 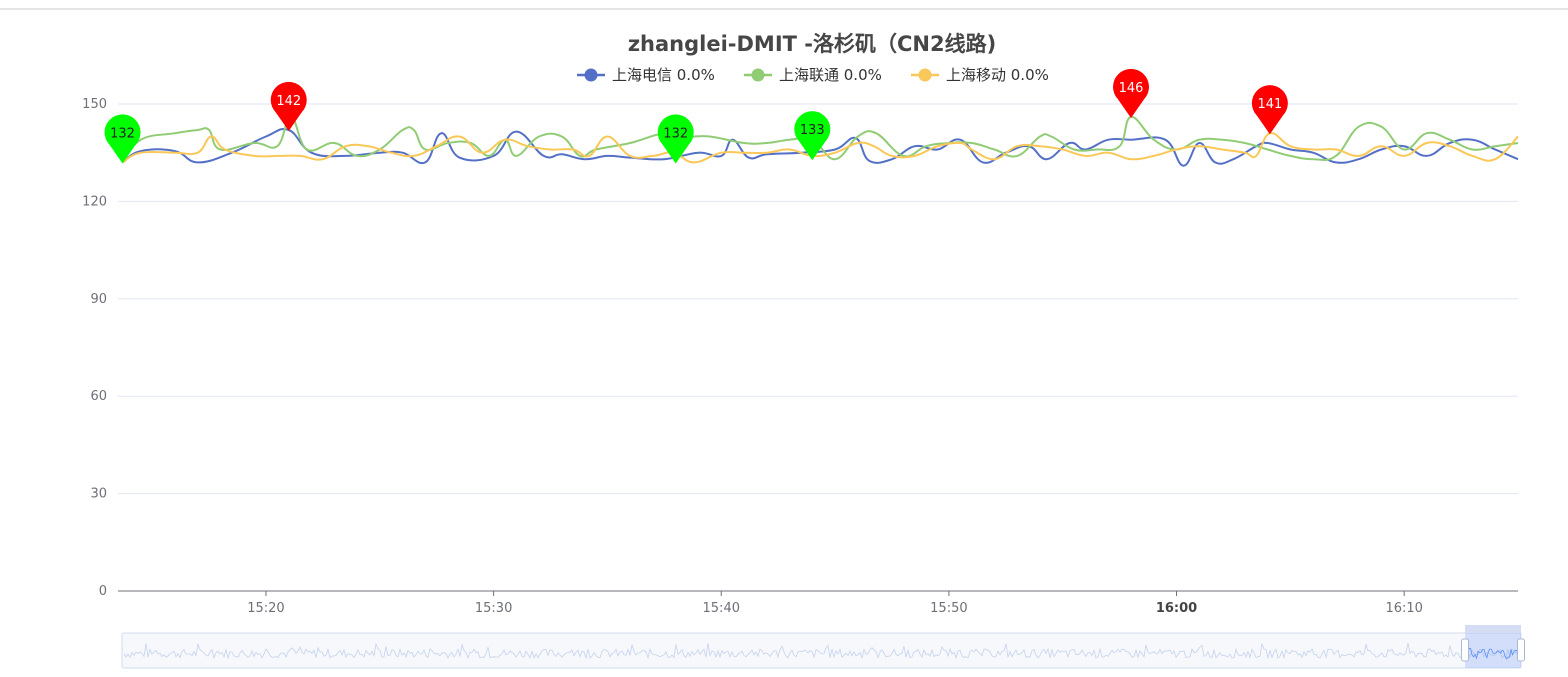 I want to click on y-tick-label: 90, so click(x=98, y=299).